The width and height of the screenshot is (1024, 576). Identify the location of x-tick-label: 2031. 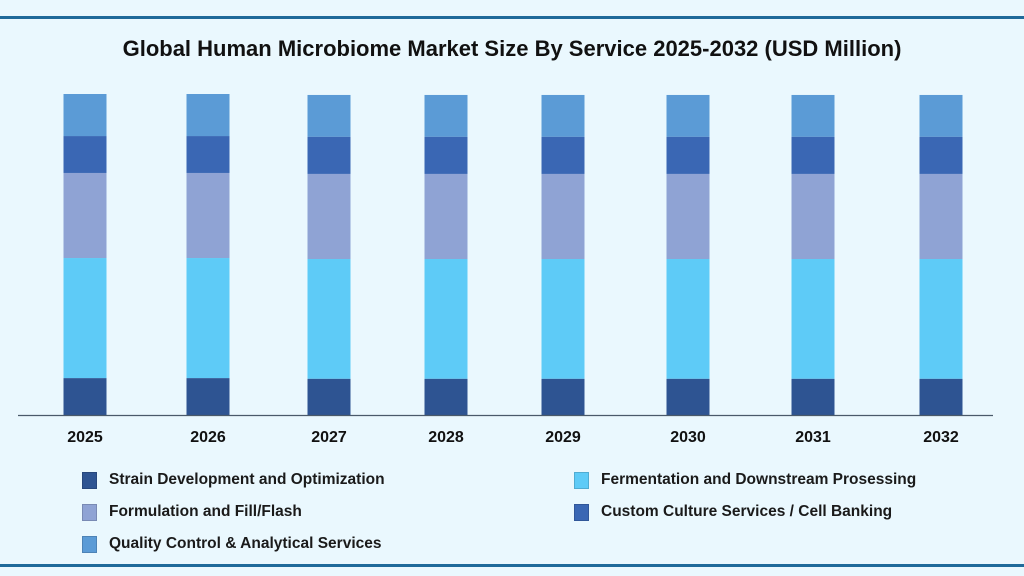
(813, 437).